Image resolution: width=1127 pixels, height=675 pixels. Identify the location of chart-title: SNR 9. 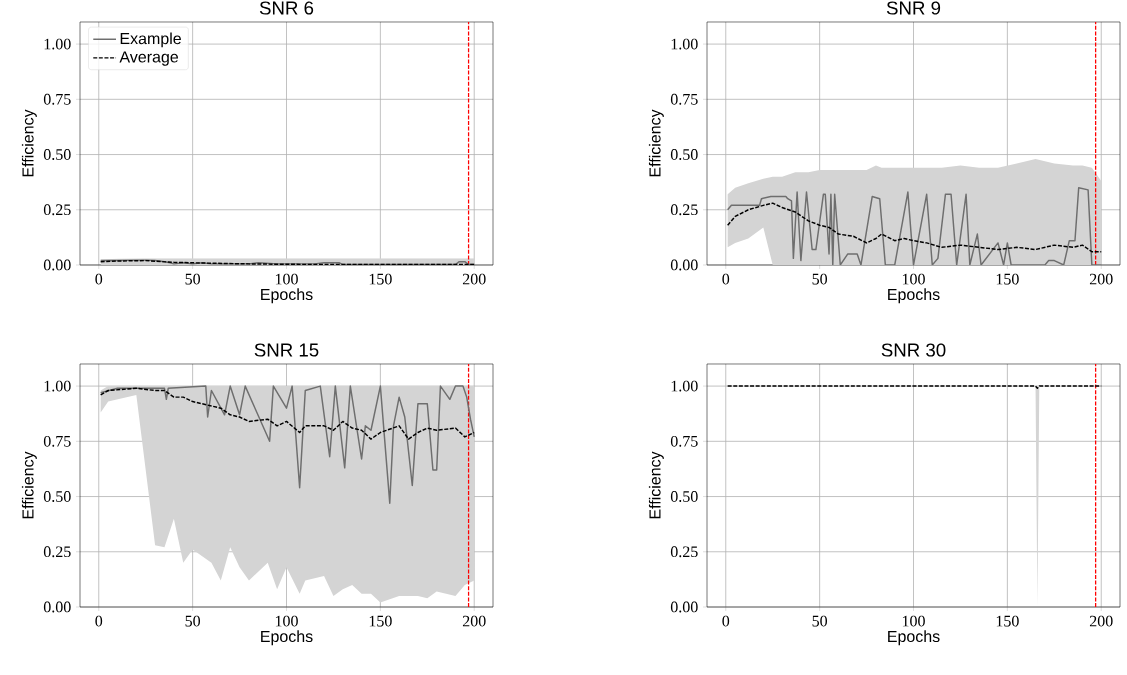
(913, 8).